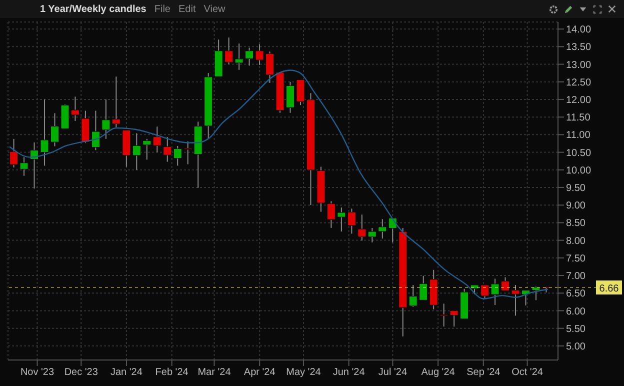 This screenshot has width=624, height=386. What do you see at coordinates (576, 312) in the screenshot?
I see `y-tick-label: 6.00` at bounding box center [576, 312].